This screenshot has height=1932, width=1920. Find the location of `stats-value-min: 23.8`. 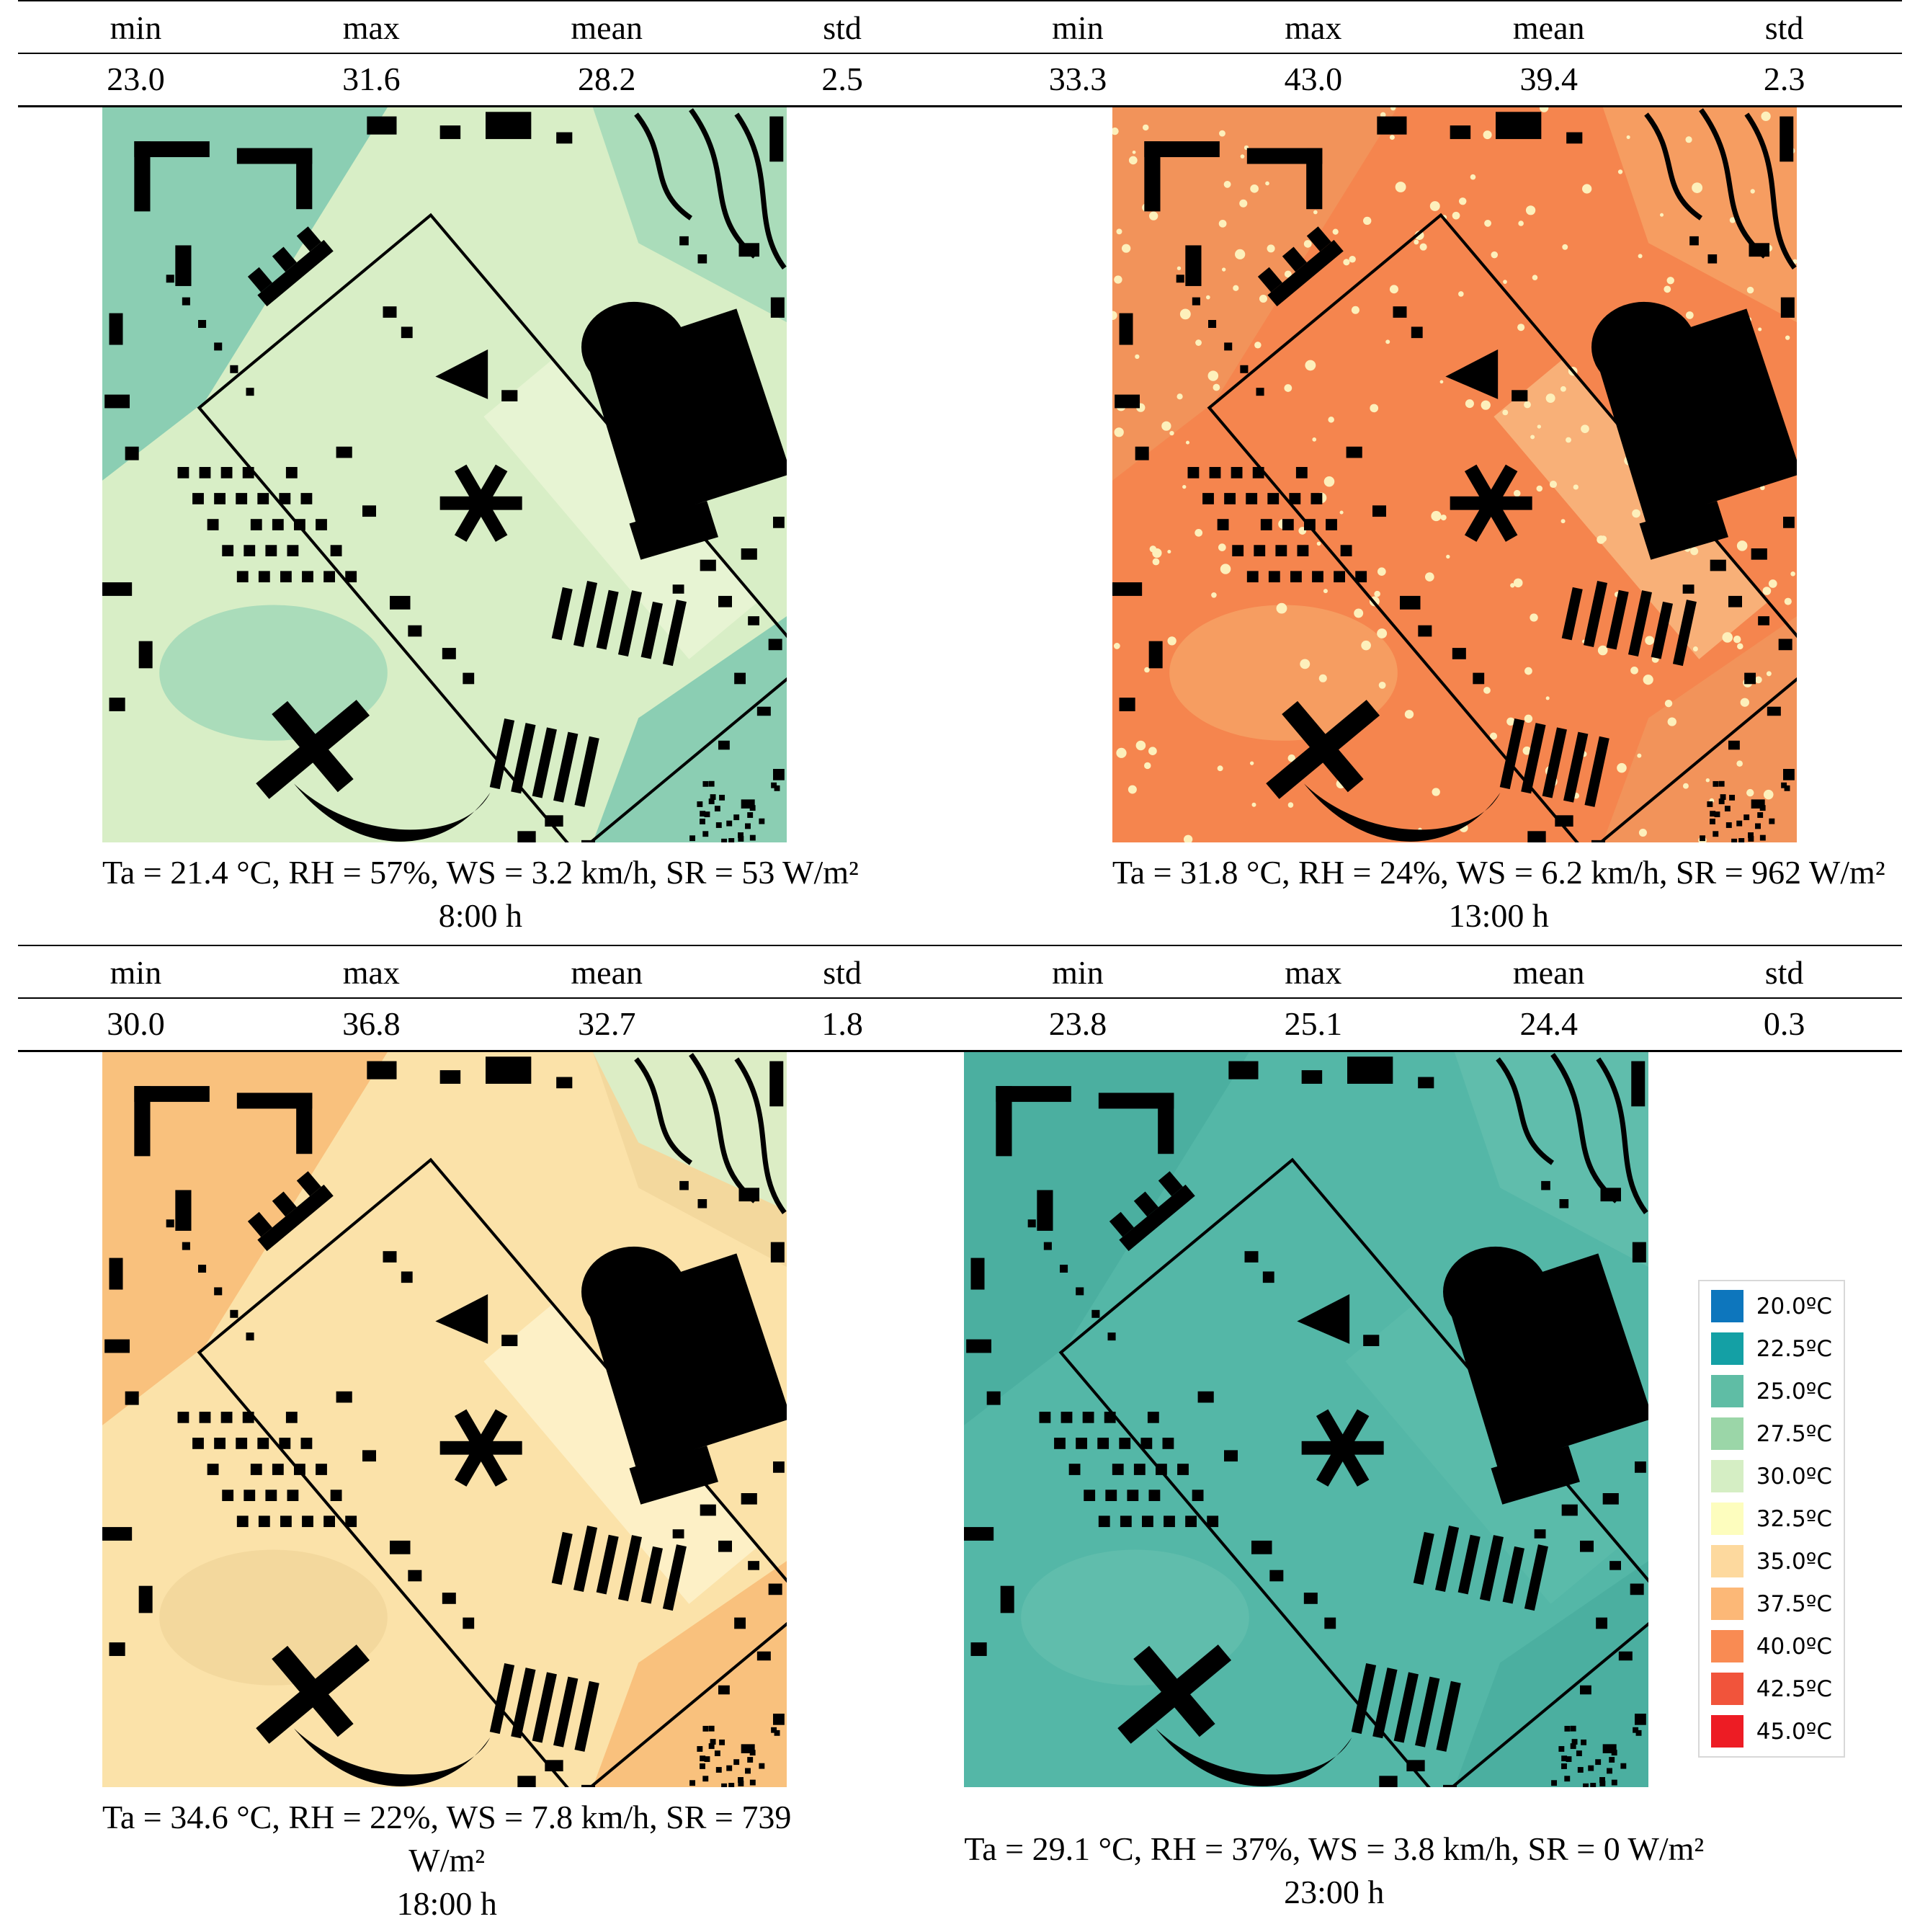

stats-value-min: 23.8 is located at coordinates (1077, 1023).